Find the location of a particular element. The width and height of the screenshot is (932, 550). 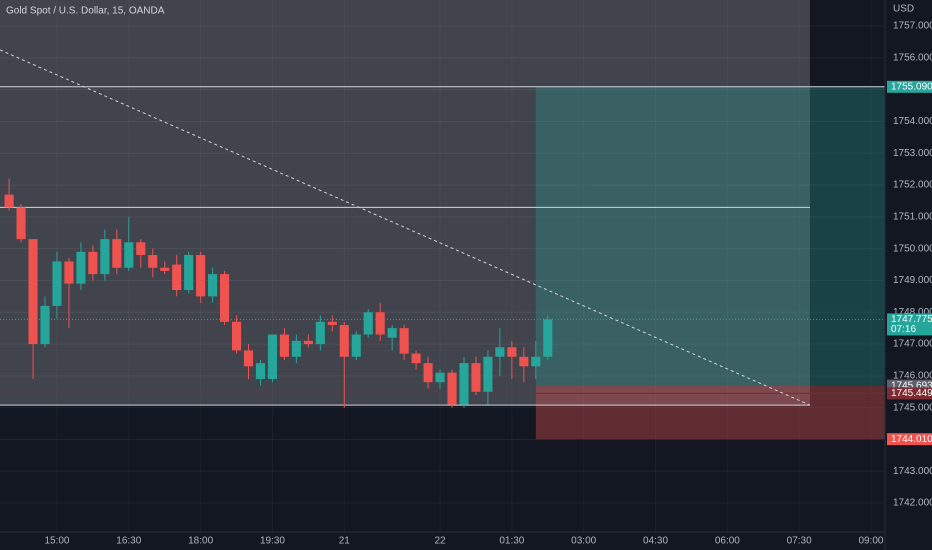

y-tick-label: 1750.000 is located at coordinates (912, 248).